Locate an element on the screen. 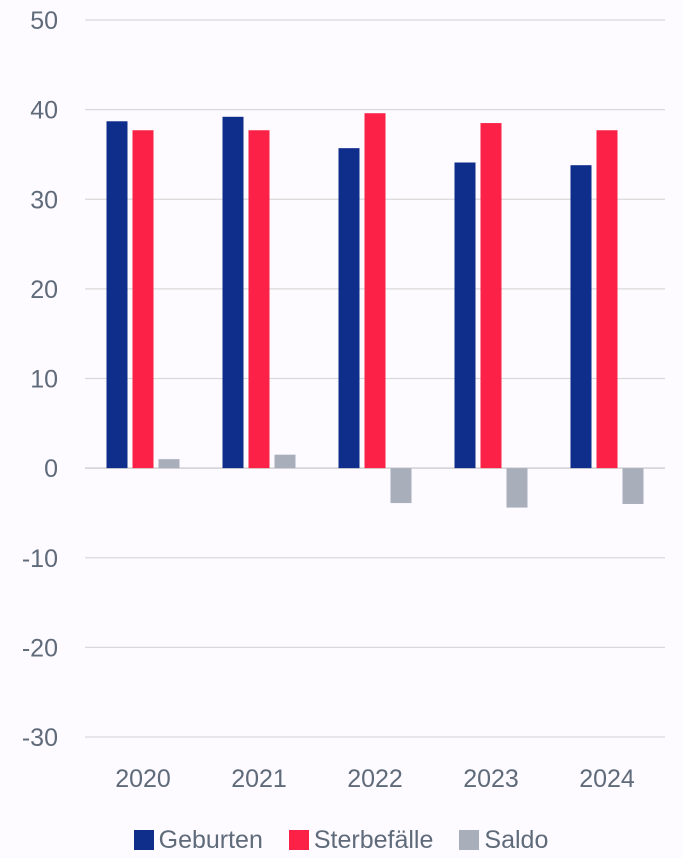 This screenshot has height=858, width=682. bar-sterbefälle-2023 is located at coordinates (491, 296).